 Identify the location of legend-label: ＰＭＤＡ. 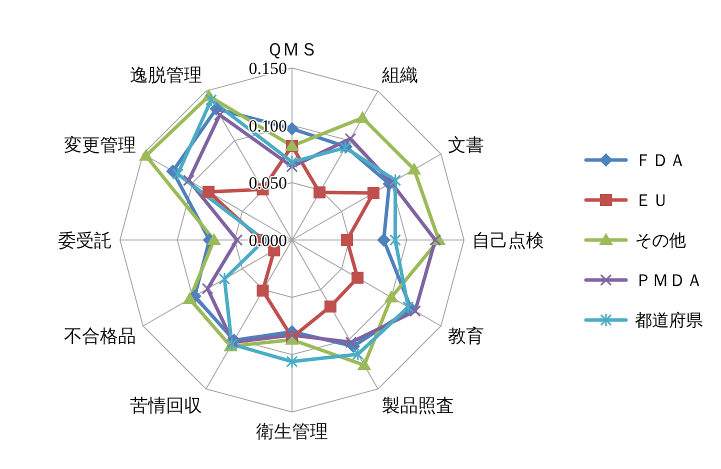
(669, 281).